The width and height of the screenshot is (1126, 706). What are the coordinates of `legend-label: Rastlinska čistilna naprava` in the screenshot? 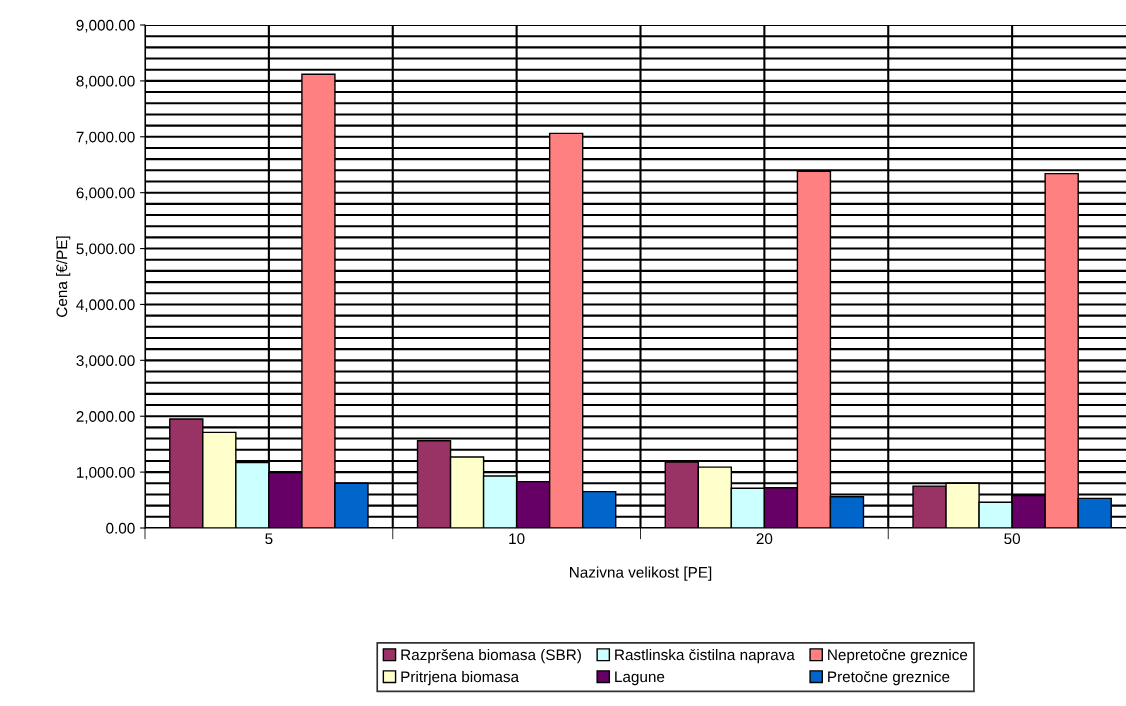 It's located at (705, 656).